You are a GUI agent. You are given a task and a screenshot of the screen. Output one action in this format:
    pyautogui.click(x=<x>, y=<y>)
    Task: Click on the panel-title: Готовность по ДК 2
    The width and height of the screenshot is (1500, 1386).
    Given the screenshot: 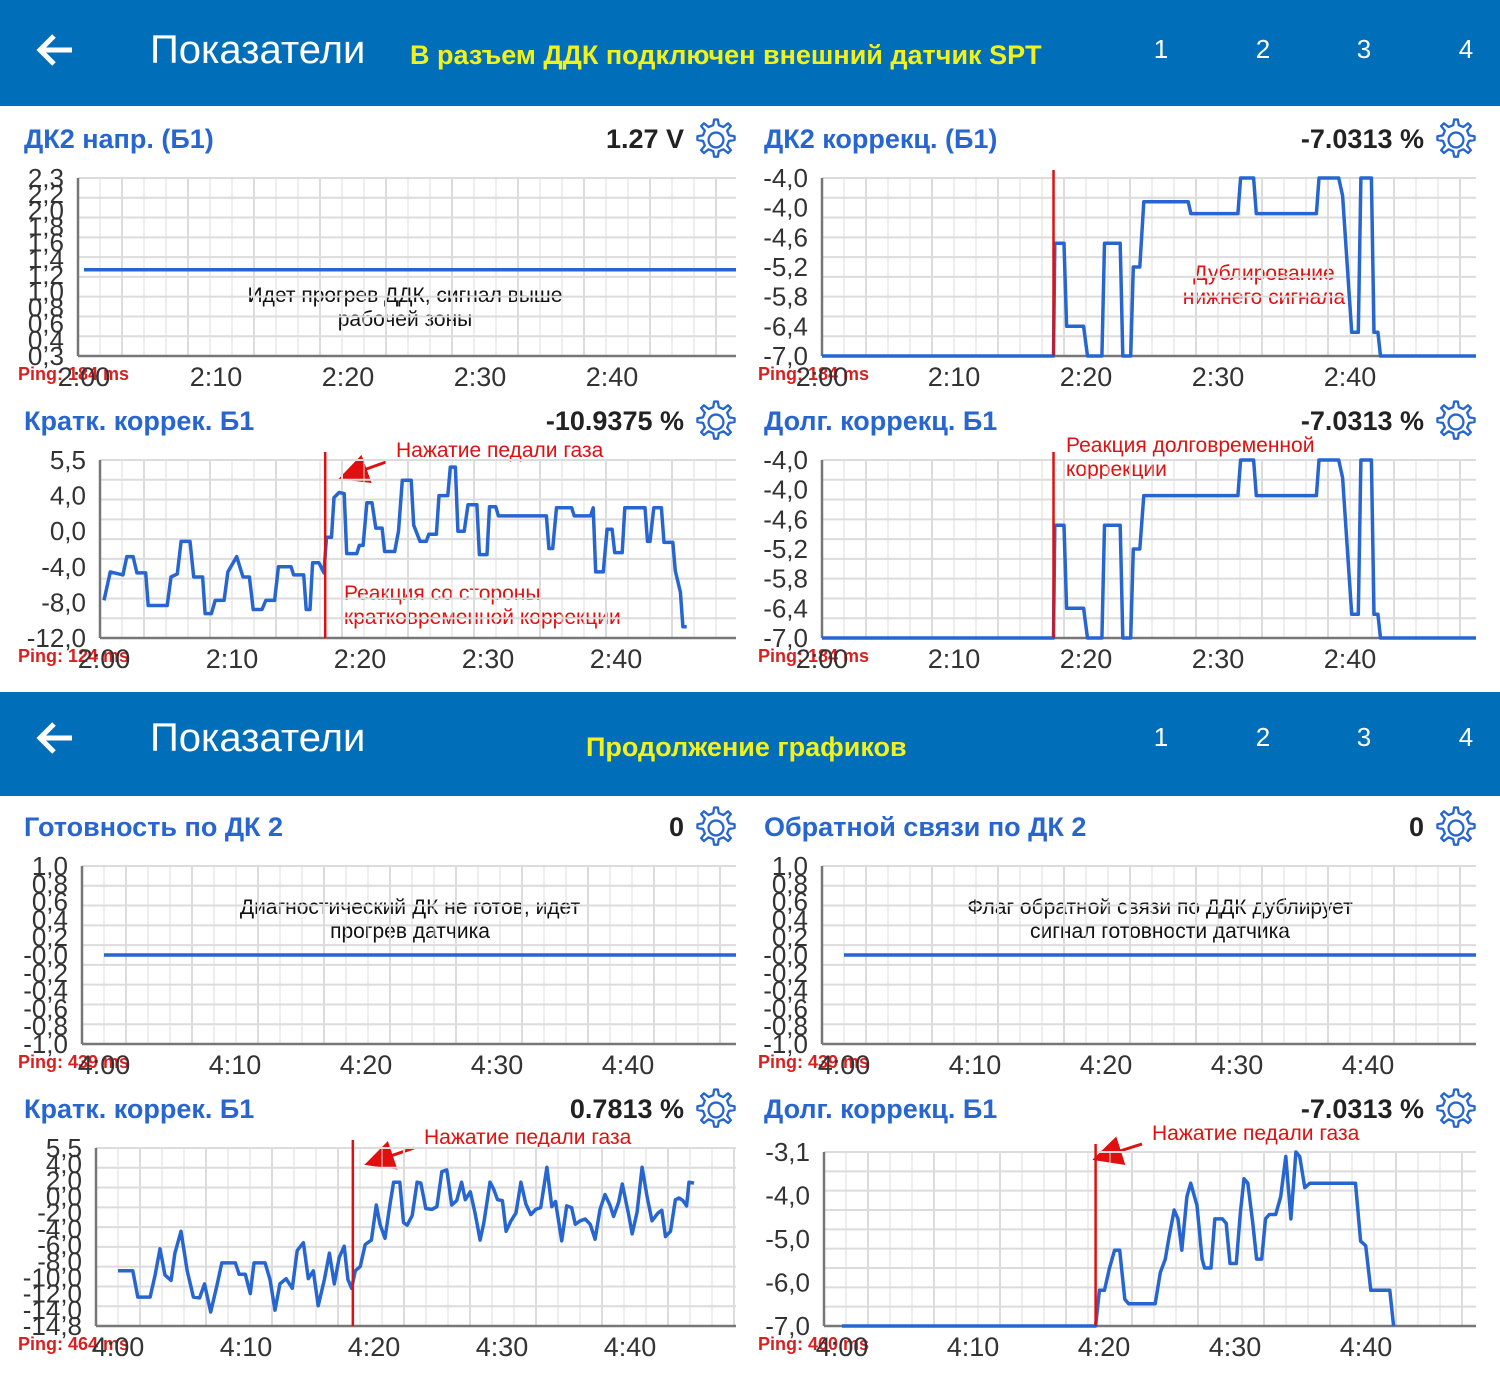 What is the action you would take?
    pyautogui.click(x=154, y=827)
    